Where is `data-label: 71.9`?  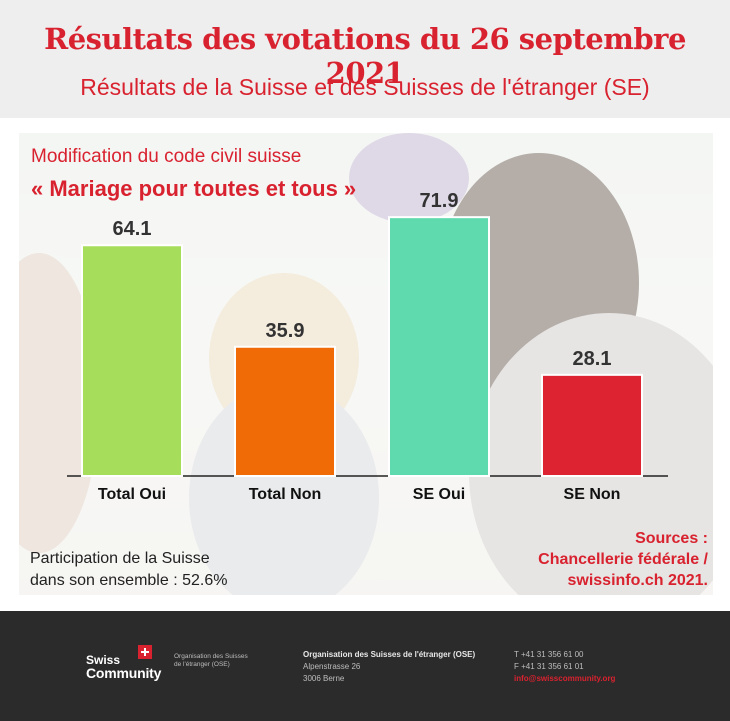
data-label: 71.9 is located at coordinates (439, 201).